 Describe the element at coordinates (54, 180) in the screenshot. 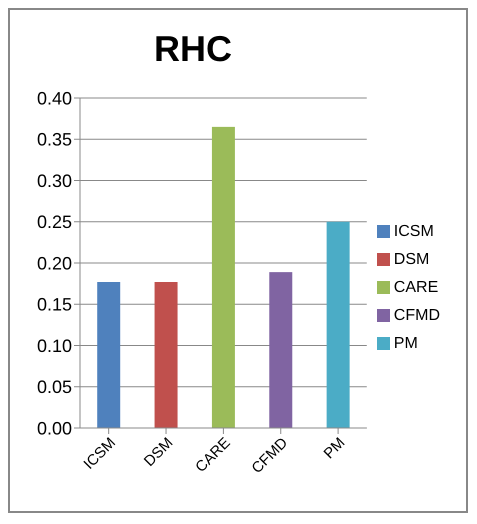

I see `y-tick-label: 0.30` at that location.